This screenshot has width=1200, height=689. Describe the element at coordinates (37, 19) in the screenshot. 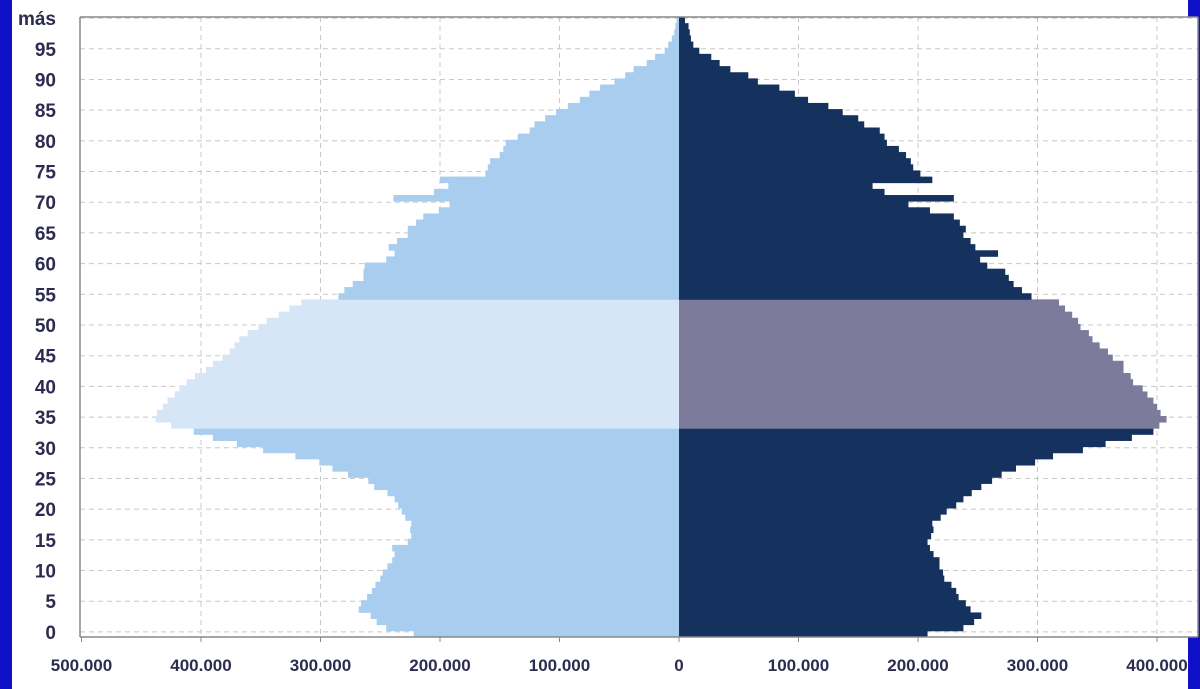

I see `y-tick-label: más` at that location.